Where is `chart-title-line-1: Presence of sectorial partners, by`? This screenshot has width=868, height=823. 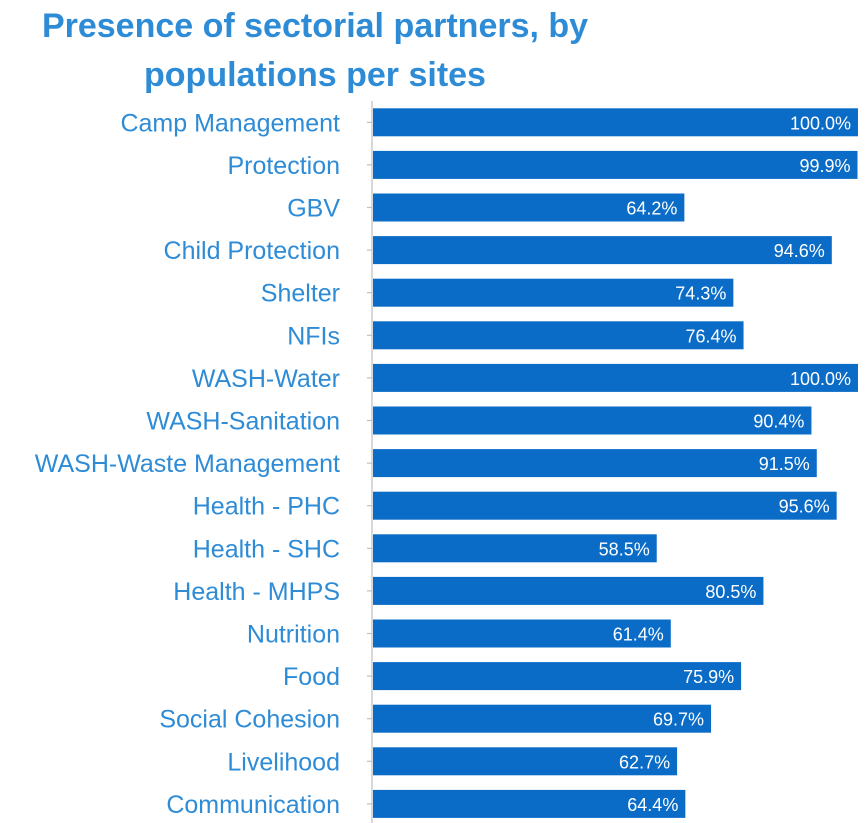
chart-title-line-1: Presence of sectorial partners, by is located at coordinates (315, 26).